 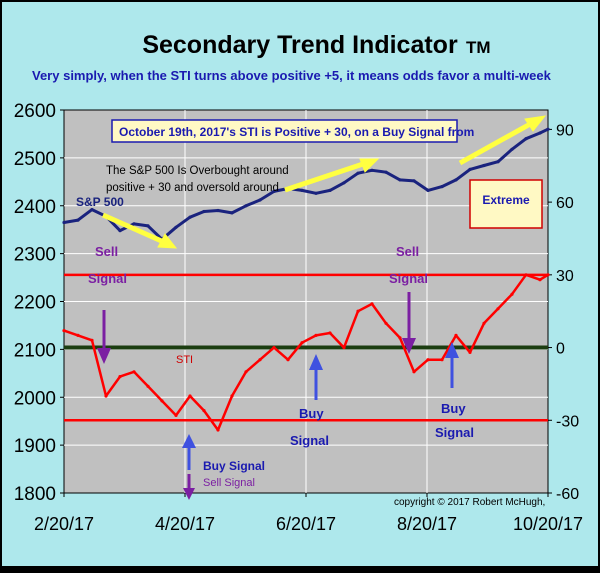 I want to click on left-tick-label: 2000, so click(x=35, y=398).